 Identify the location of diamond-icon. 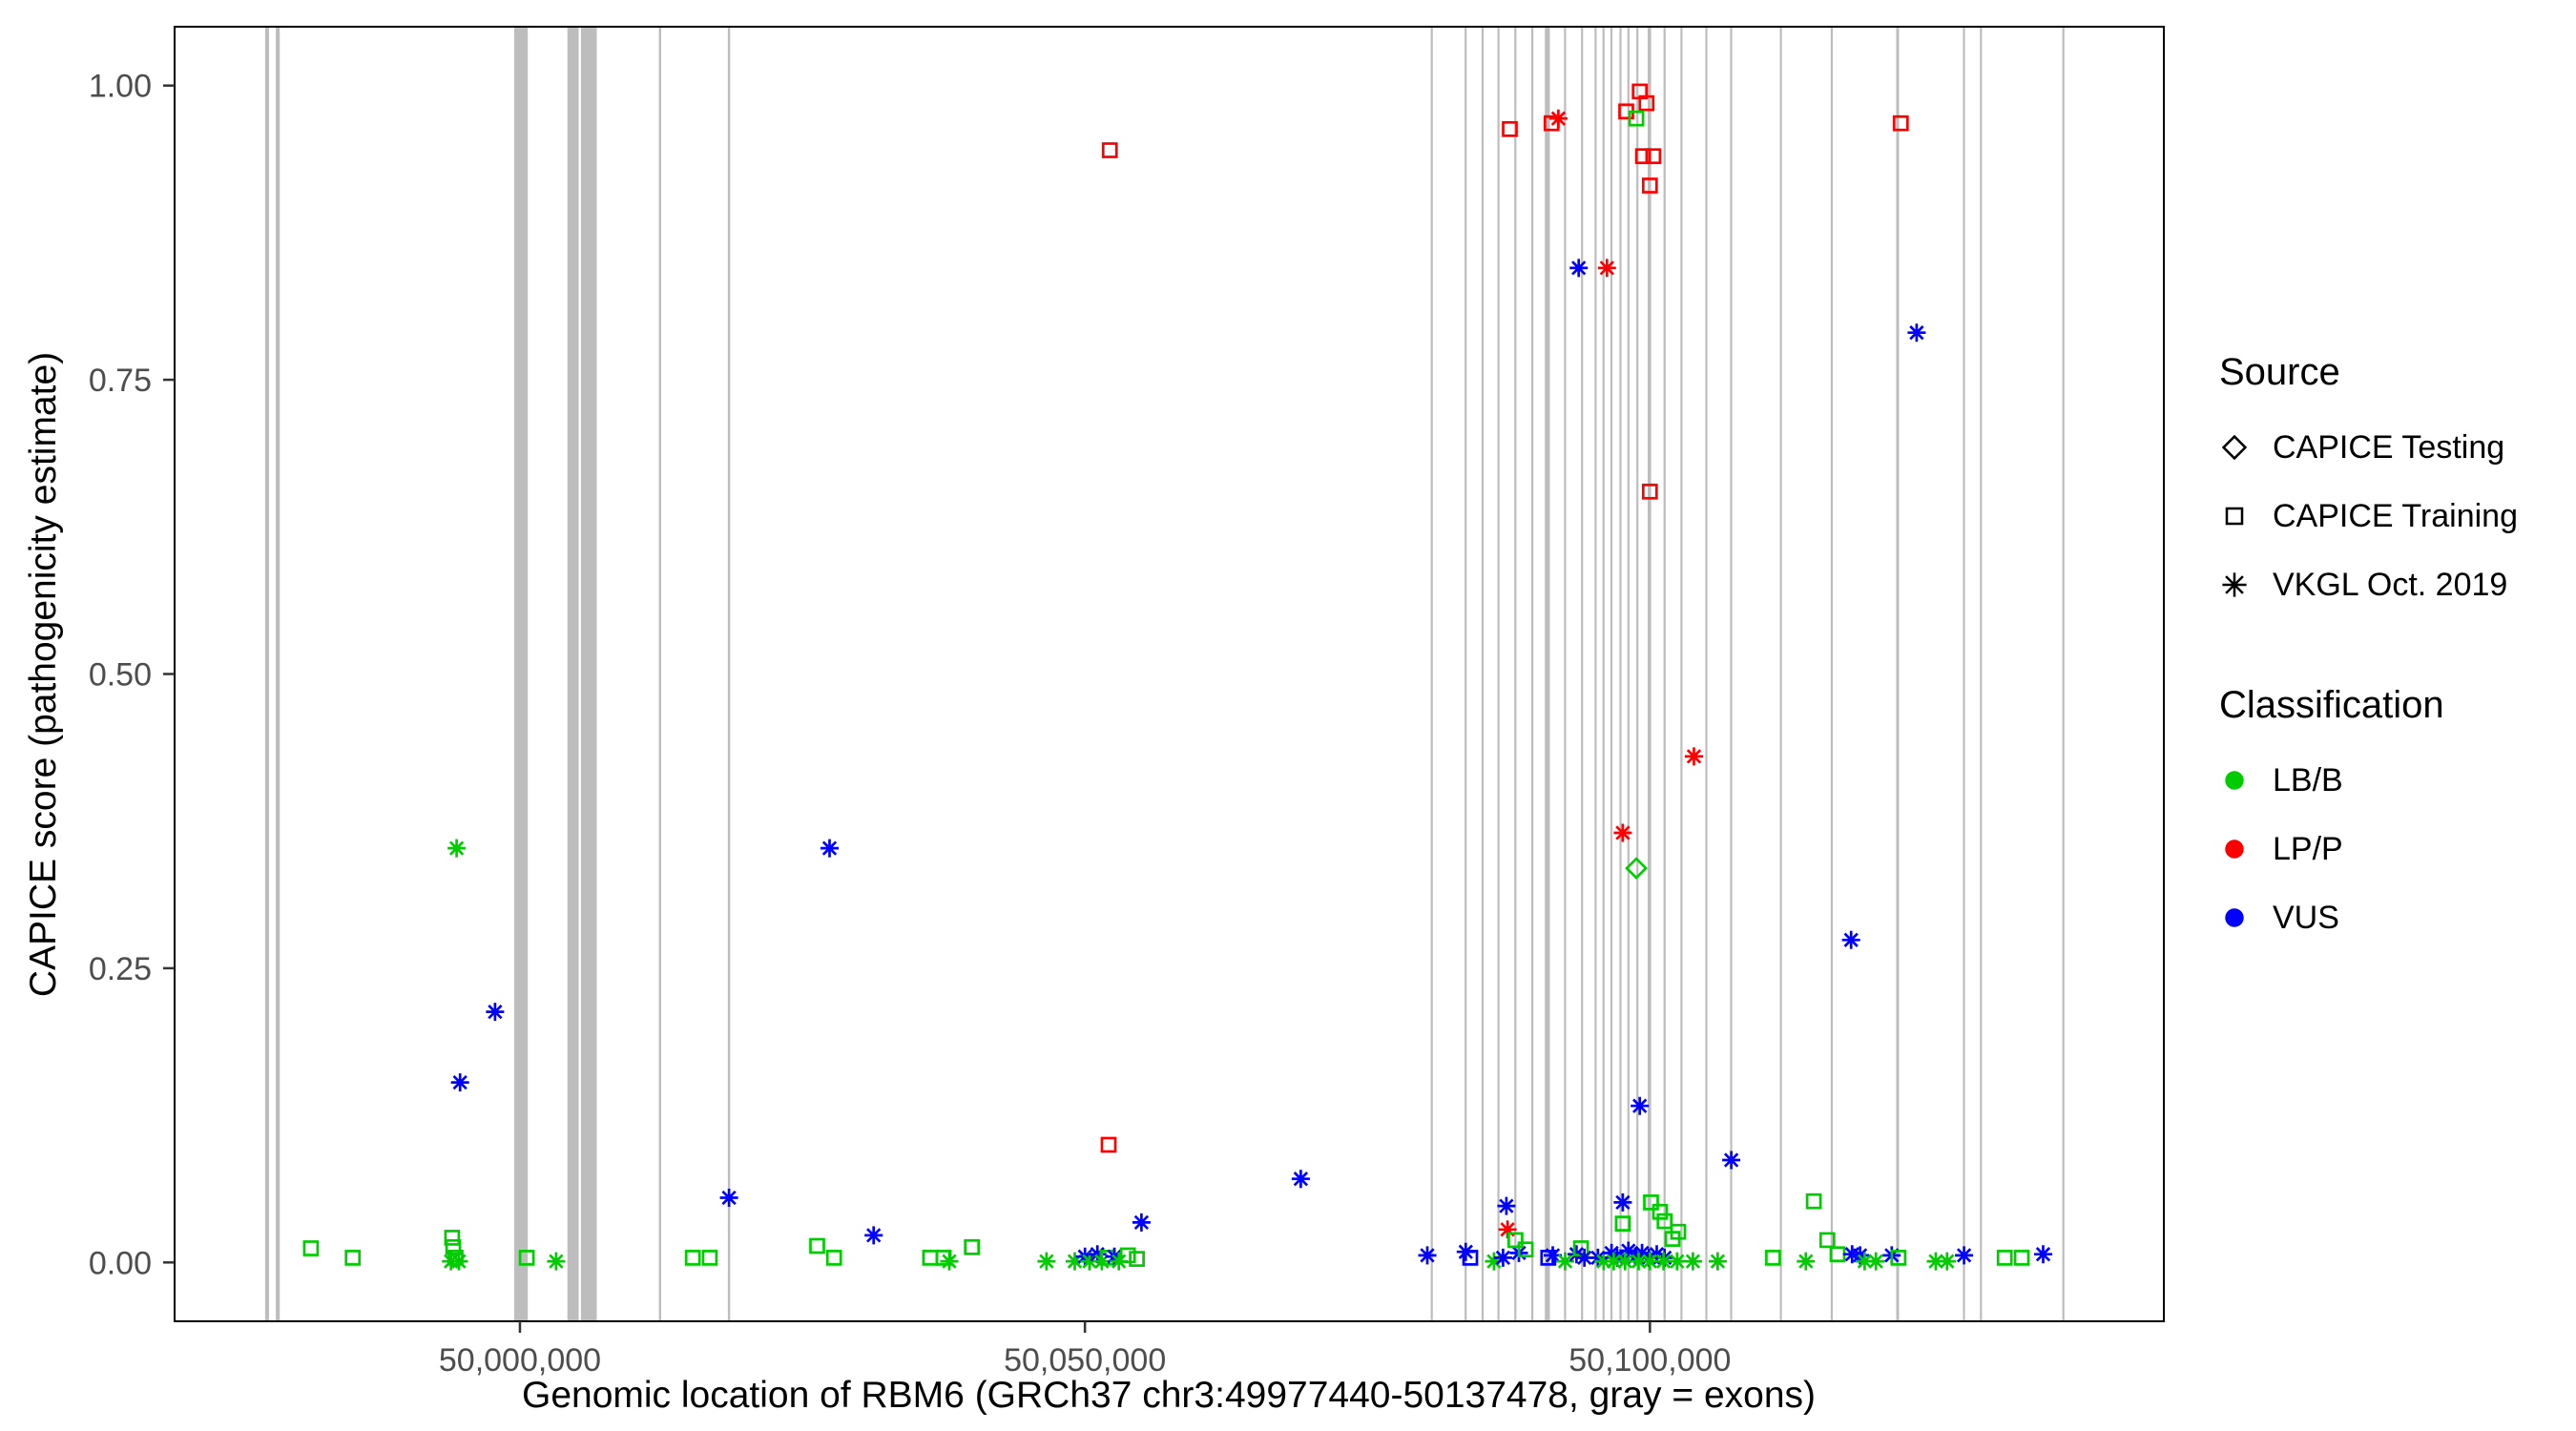
(2234, 447).